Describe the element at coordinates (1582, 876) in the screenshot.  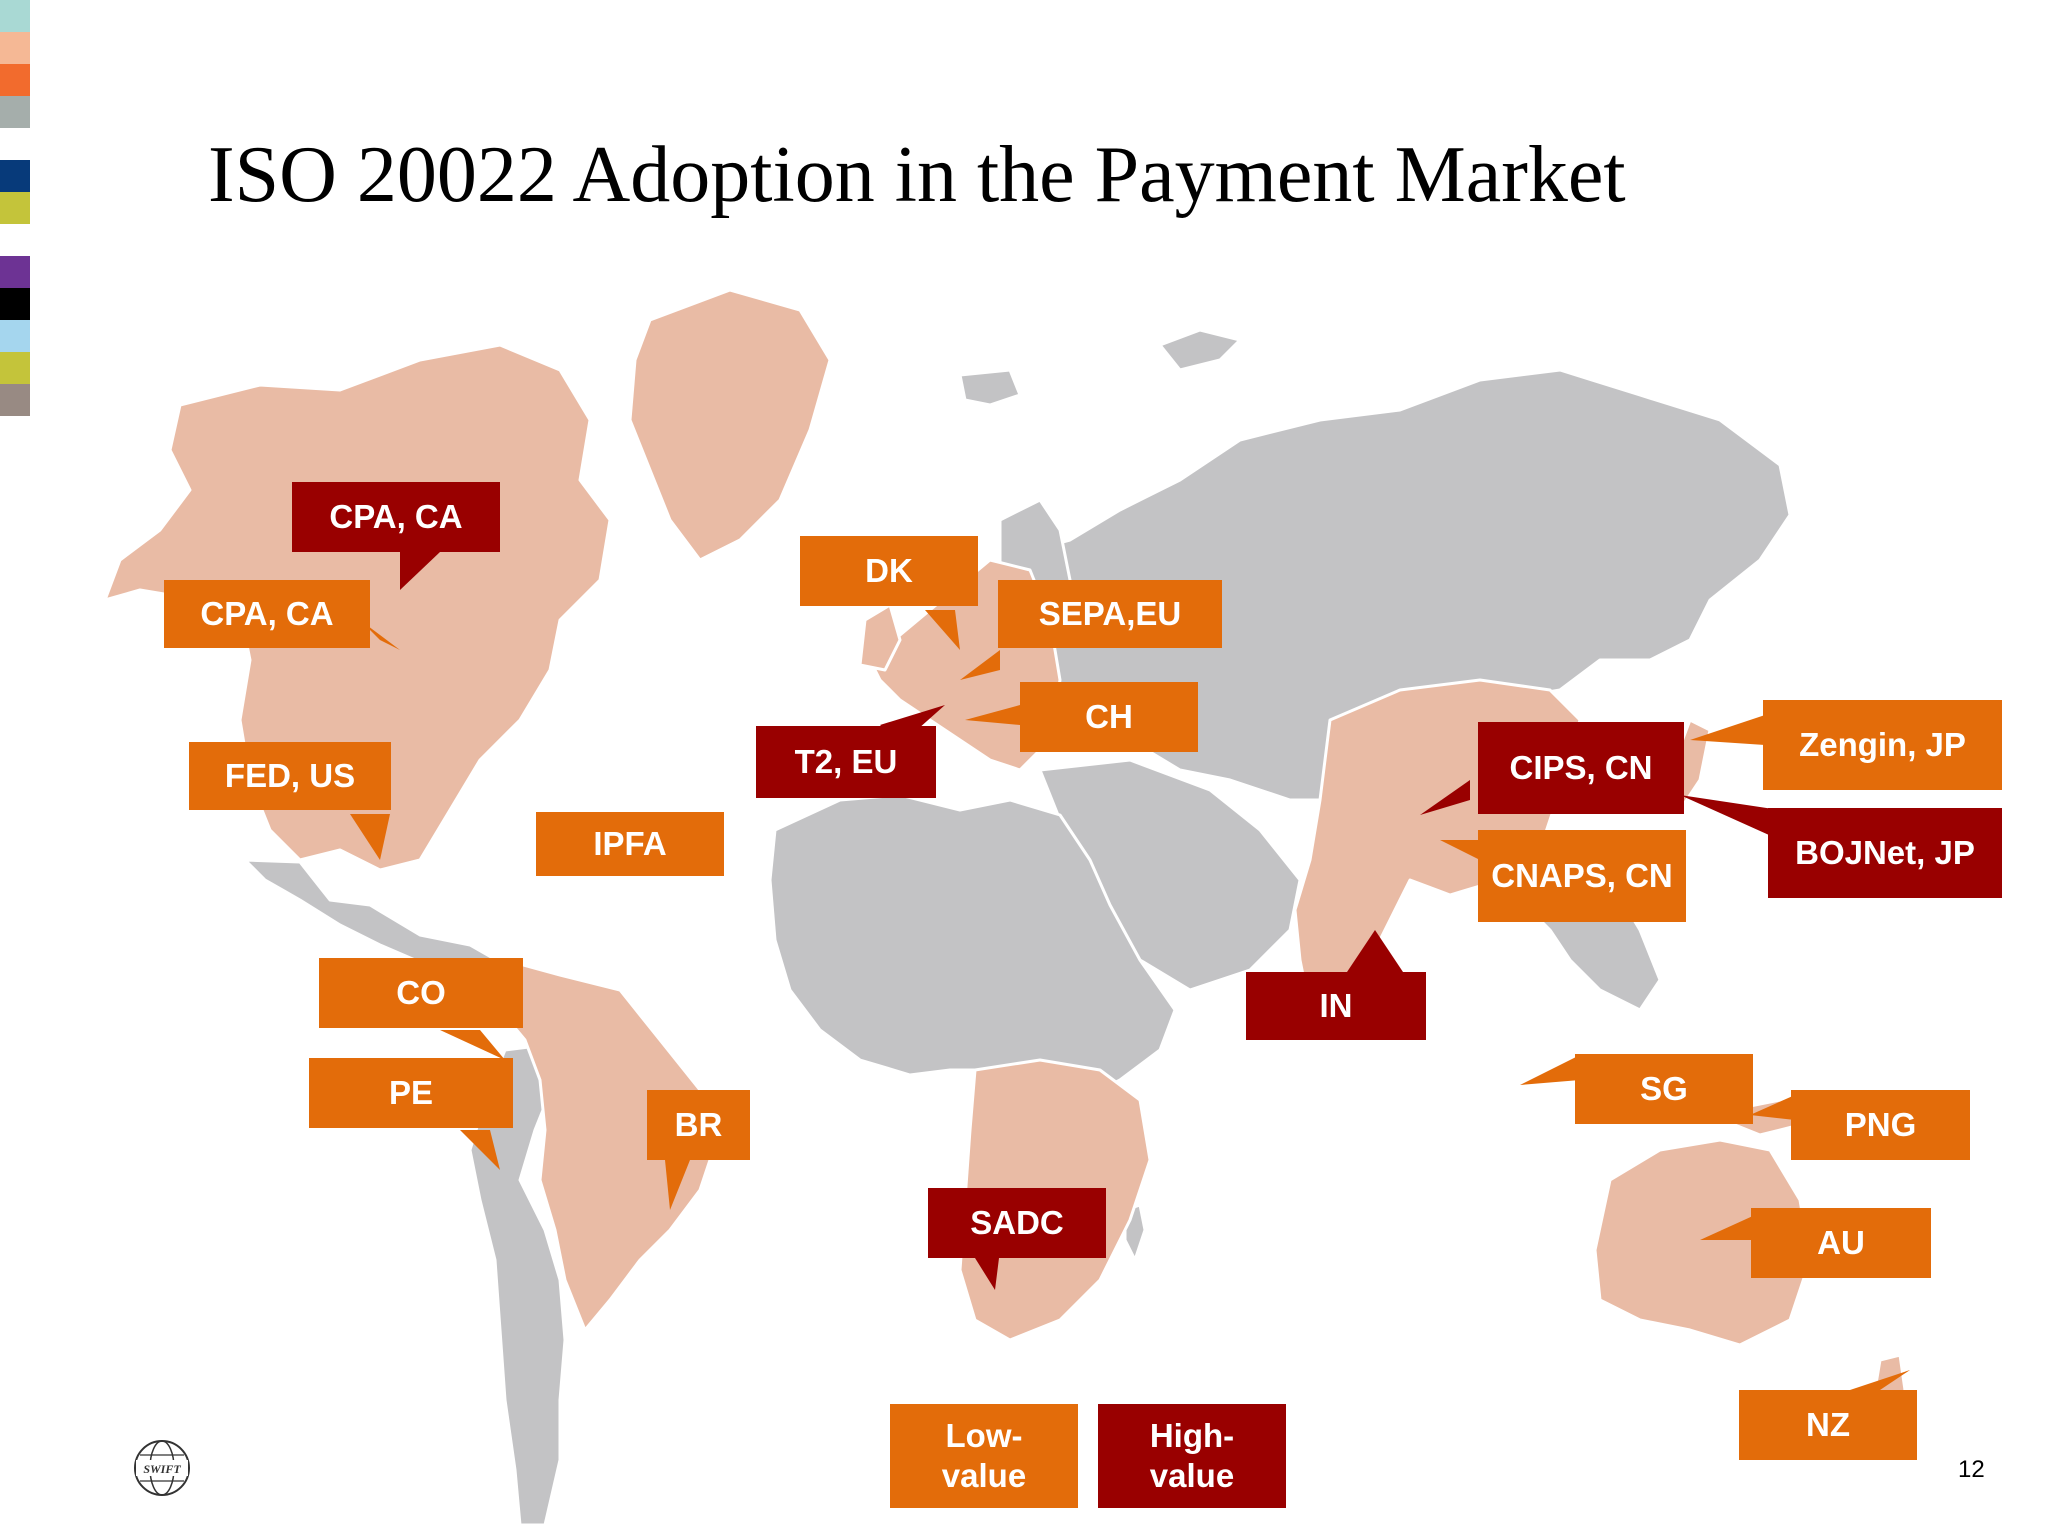
I see `label-cnaps-cn: CNAPS, CN` at that location.